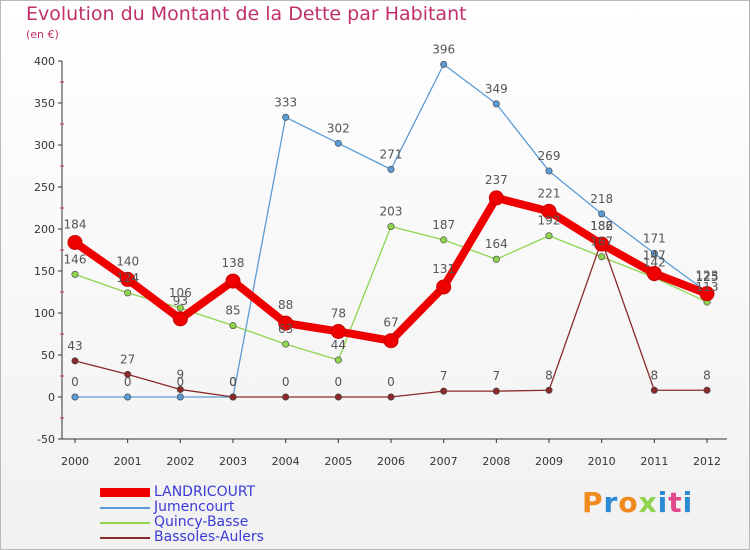 This screenshot has height=550, width=750. What do you see at coordinates (549, 221) in the screenshot?
I see `data-label: 192` at bounding box center [549, 221].